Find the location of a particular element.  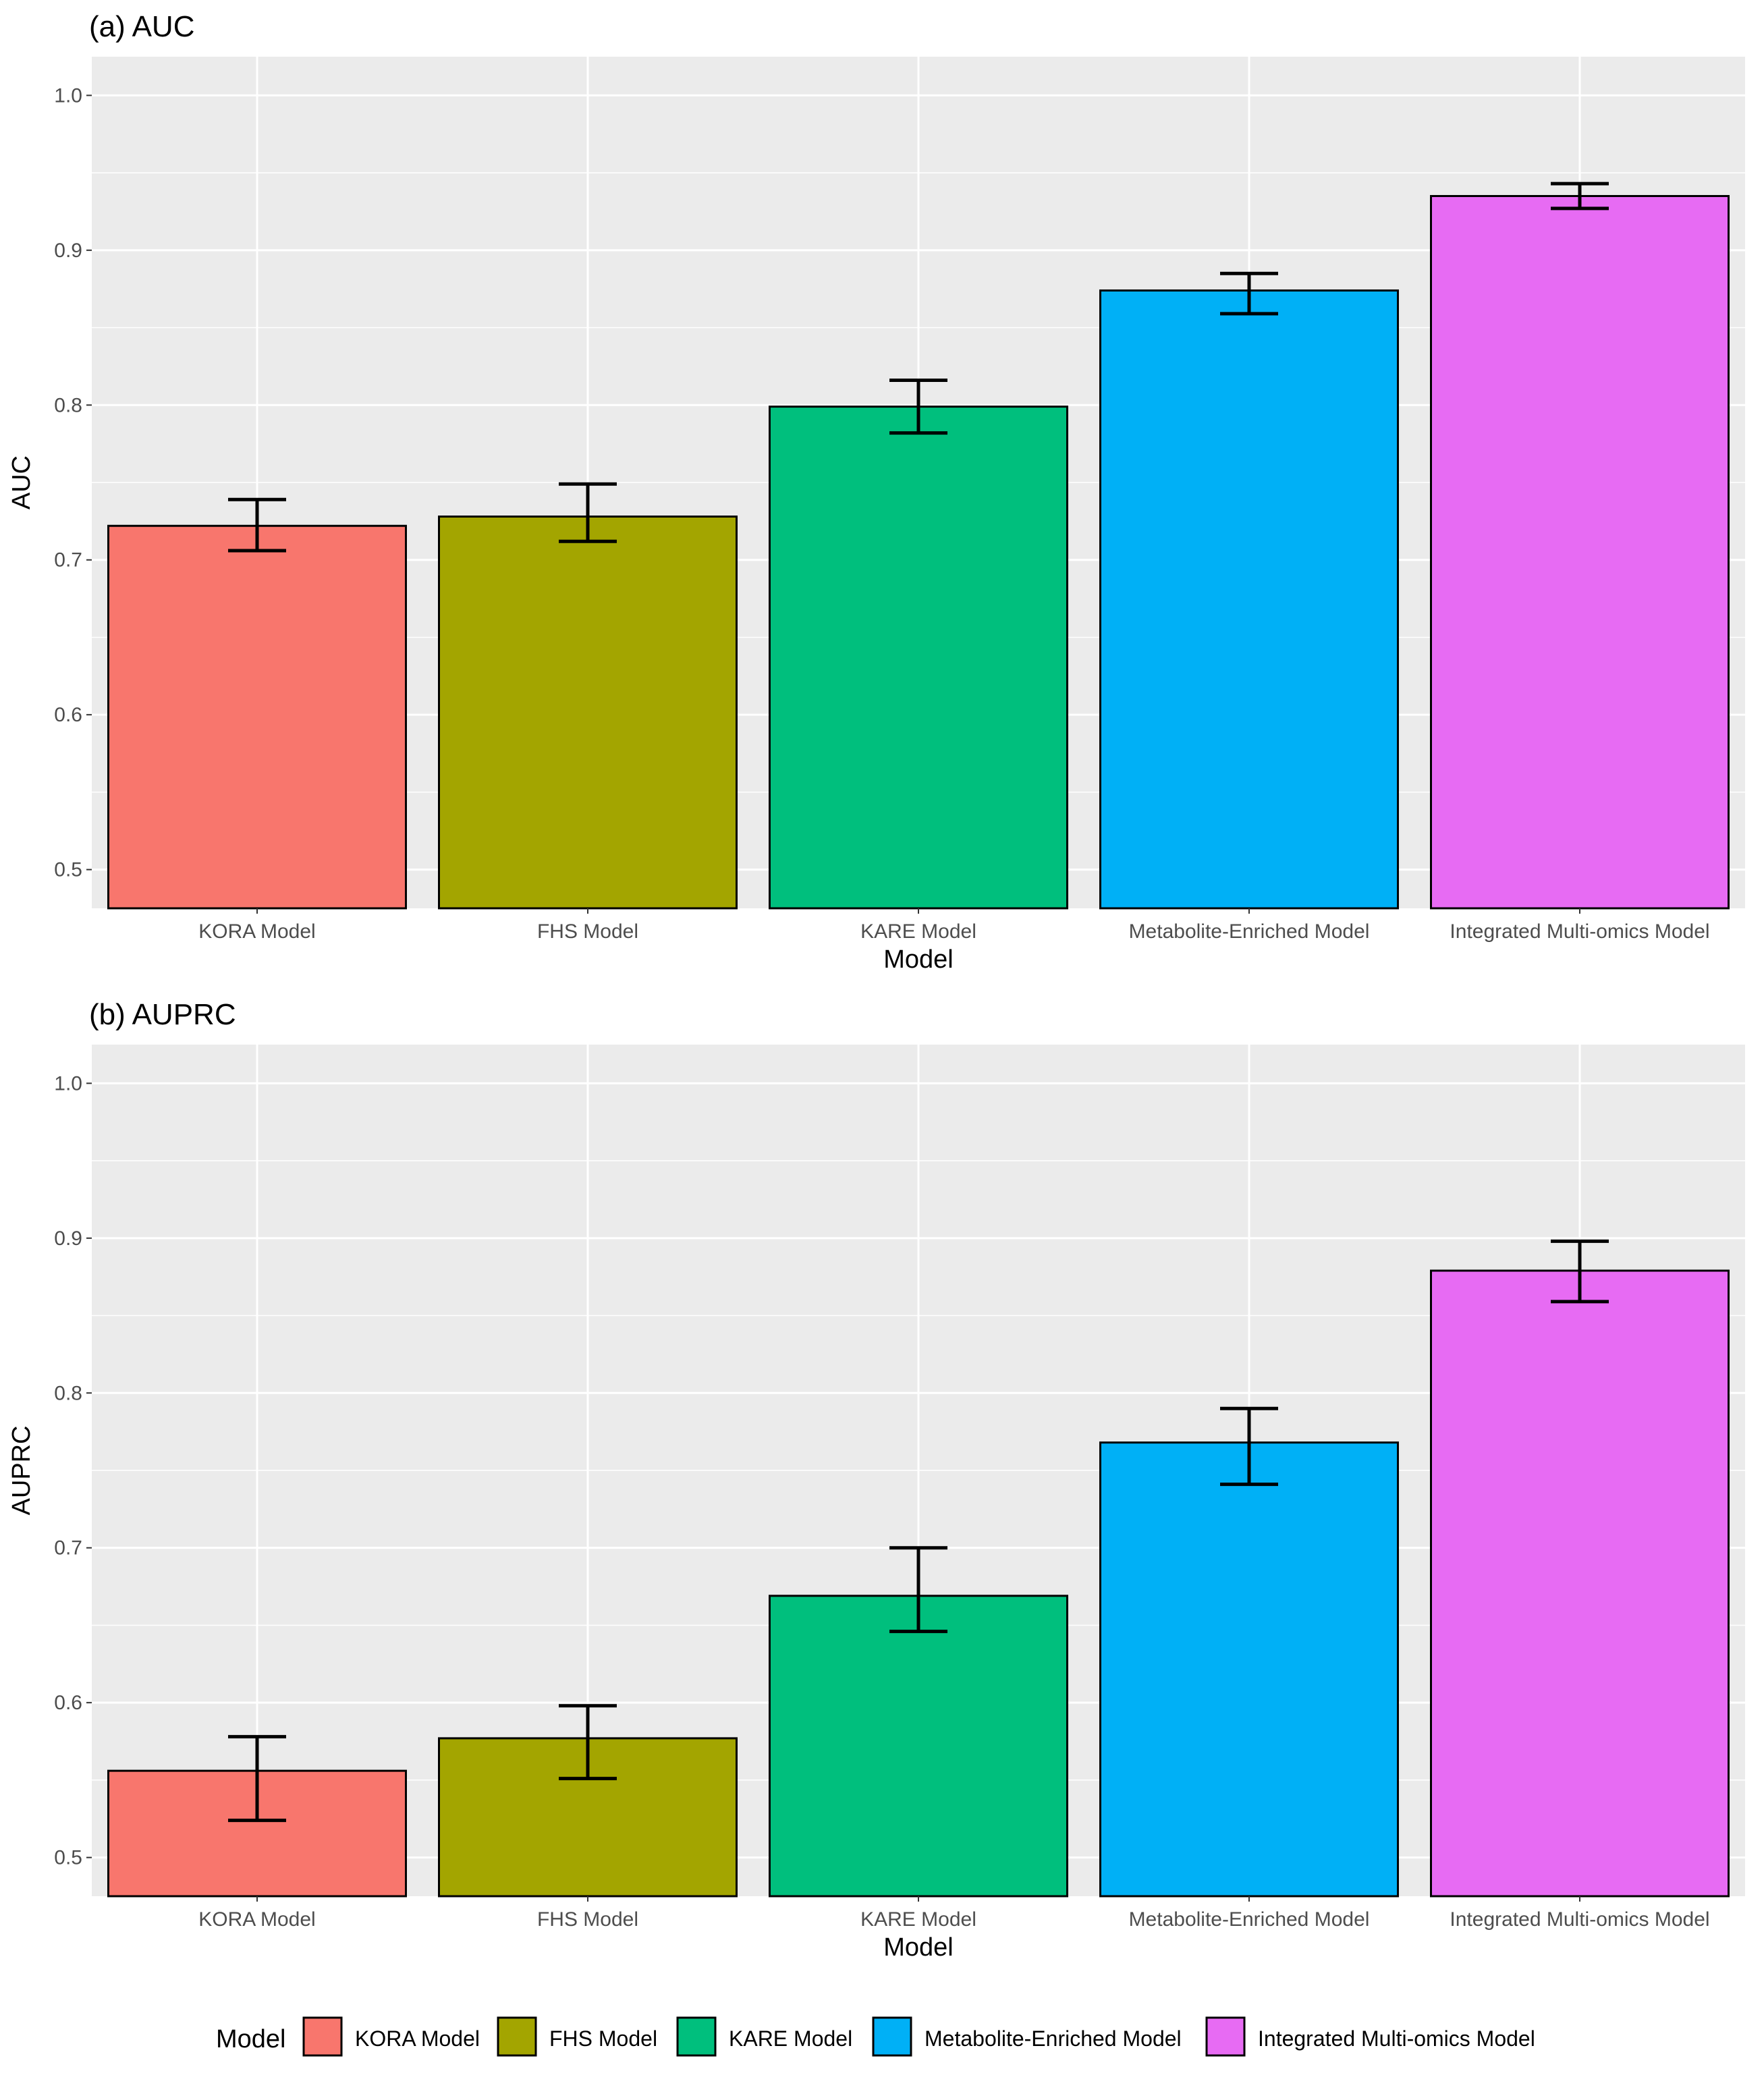

legend-item-fhs-model: FHS Model is located at coordinates (577, 2036).